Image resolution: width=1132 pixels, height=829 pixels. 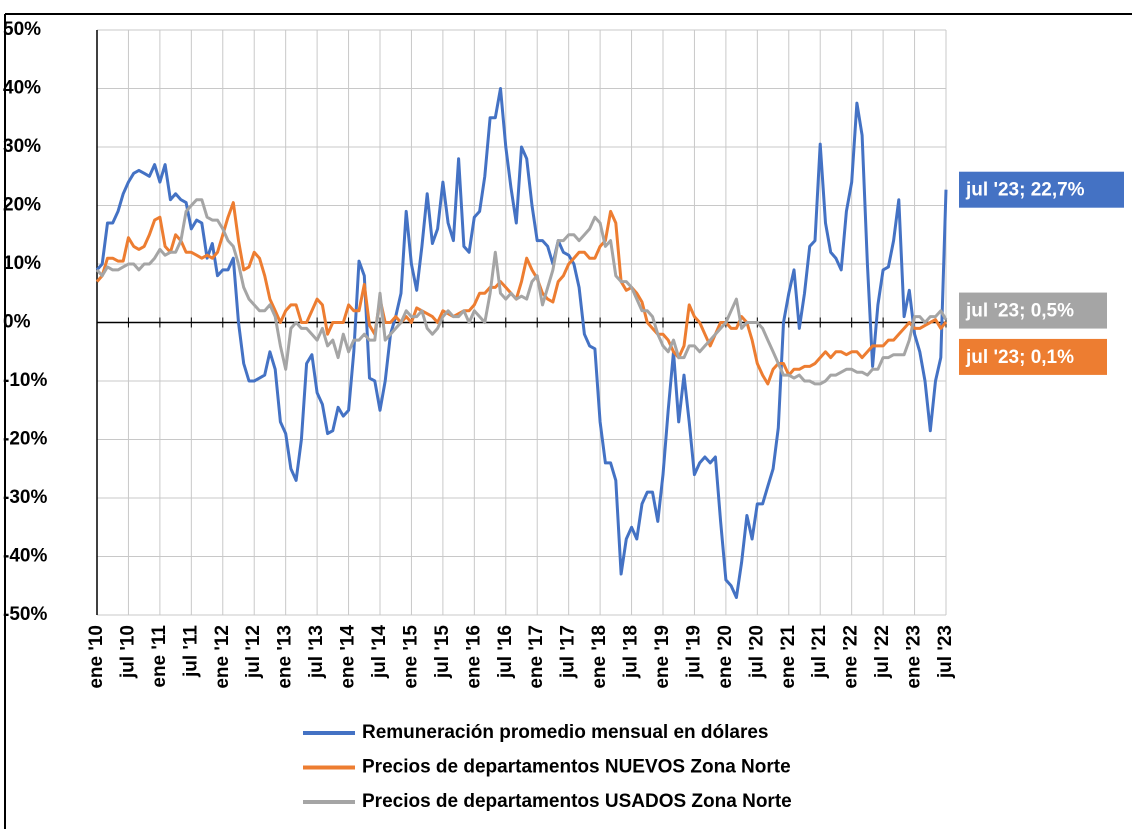 I want to click on end-label-text: jul '23; 22,7%, so click(x=1025, y=190).